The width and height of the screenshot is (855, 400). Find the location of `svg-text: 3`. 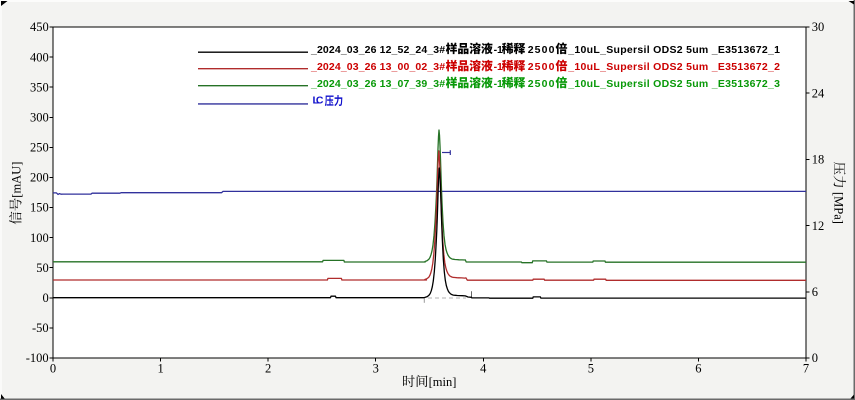

svg-text: 3 is located at coordinates (376, 369).